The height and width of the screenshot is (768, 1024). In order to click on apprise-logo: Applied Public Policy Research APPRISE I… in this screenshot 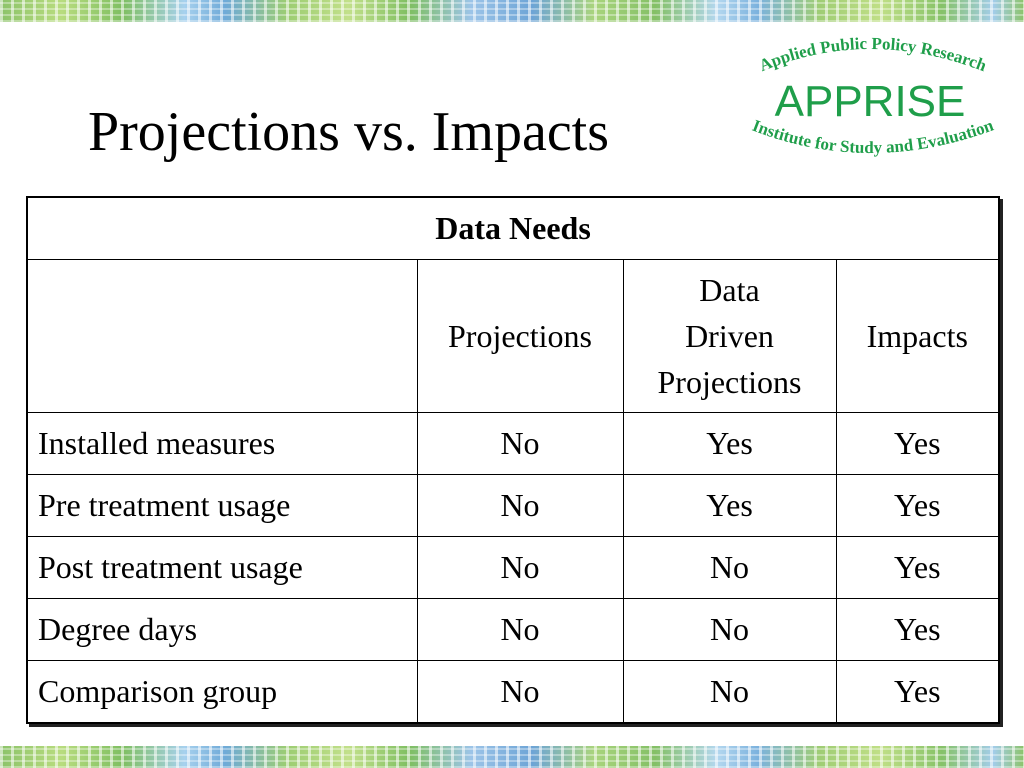, I will do `click(873, 95)`.